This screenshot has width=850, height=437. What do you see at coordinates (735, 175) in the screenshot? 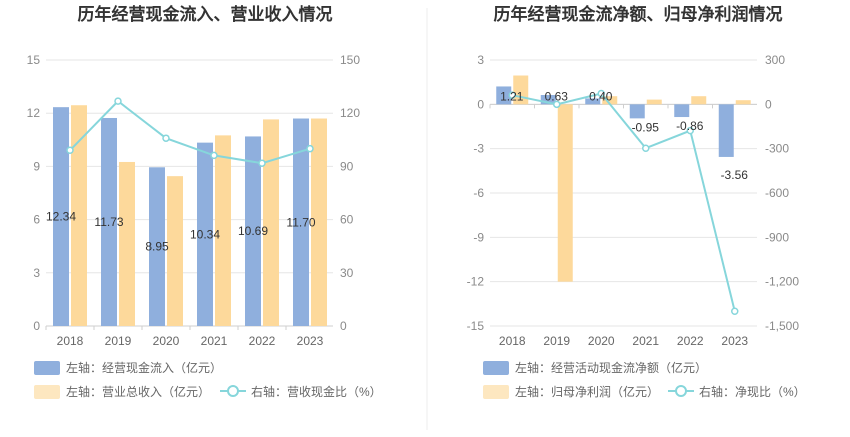
I see `data-label: -3.56` at bounding box center [735, 175].